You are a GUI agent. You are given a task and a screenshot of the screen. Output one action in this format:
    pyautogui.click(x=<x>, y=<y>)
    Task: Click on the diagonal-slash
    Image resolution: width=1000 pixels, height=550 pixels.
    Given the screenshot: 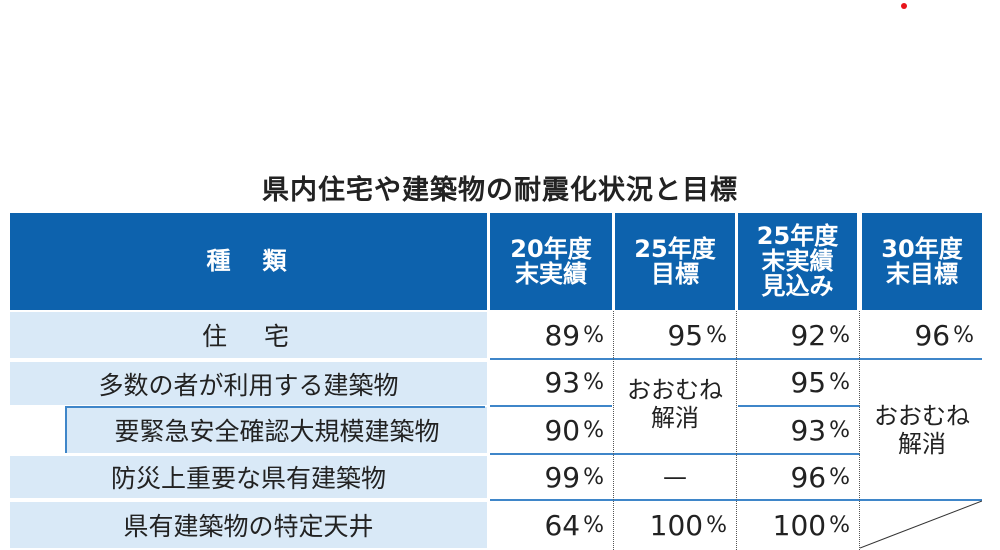 What is the action you would take?
    pyautogui.click(x=921, y=524)
    